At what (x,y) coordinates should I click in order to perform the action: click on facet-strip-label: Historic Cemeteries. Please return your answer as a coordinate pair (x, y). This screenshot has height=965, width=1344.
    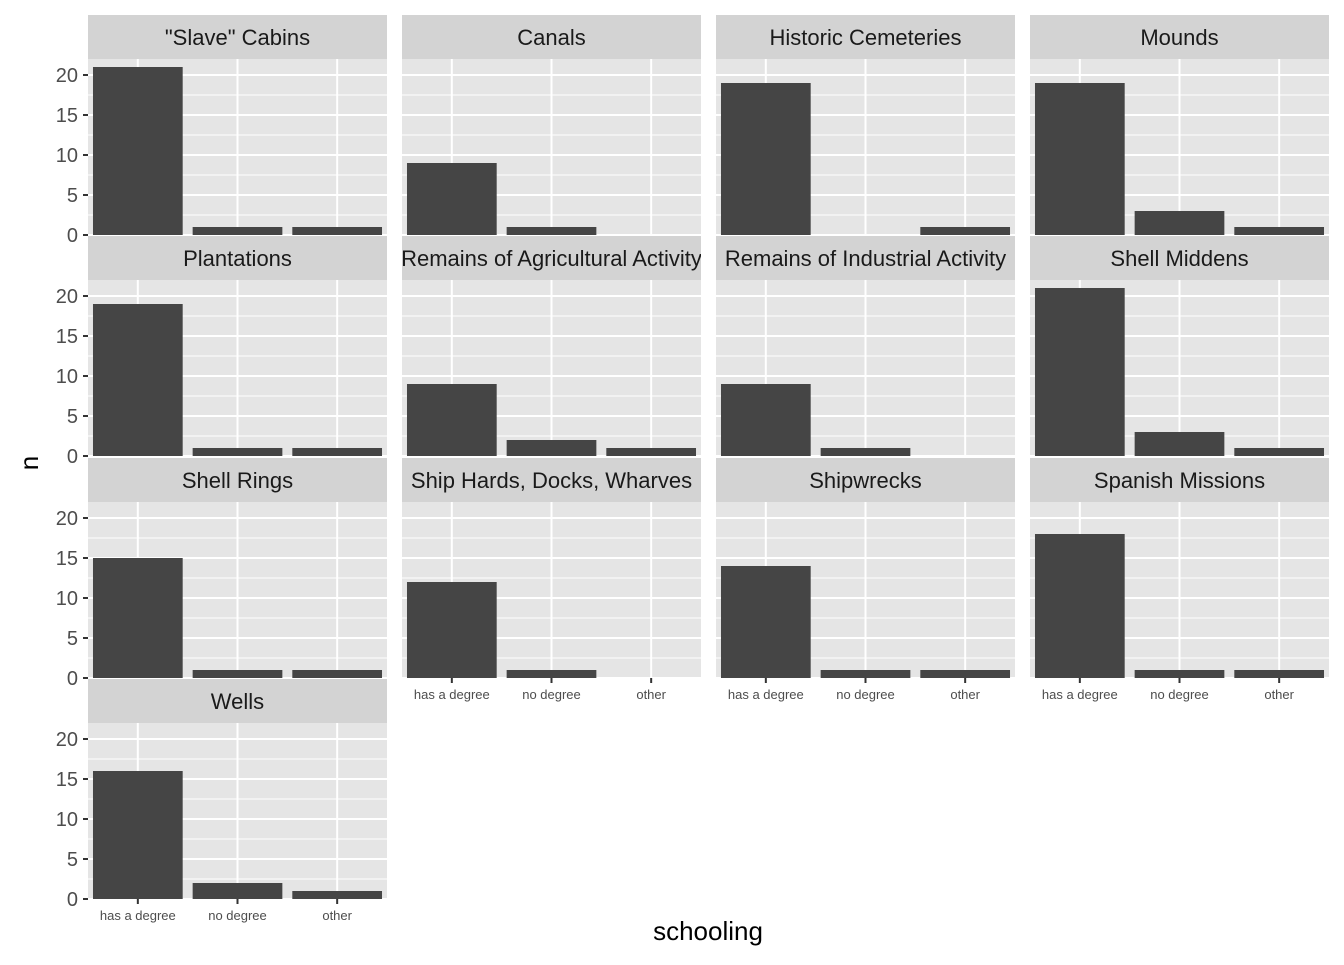
    Looking at the image, I should click on (866, 37).